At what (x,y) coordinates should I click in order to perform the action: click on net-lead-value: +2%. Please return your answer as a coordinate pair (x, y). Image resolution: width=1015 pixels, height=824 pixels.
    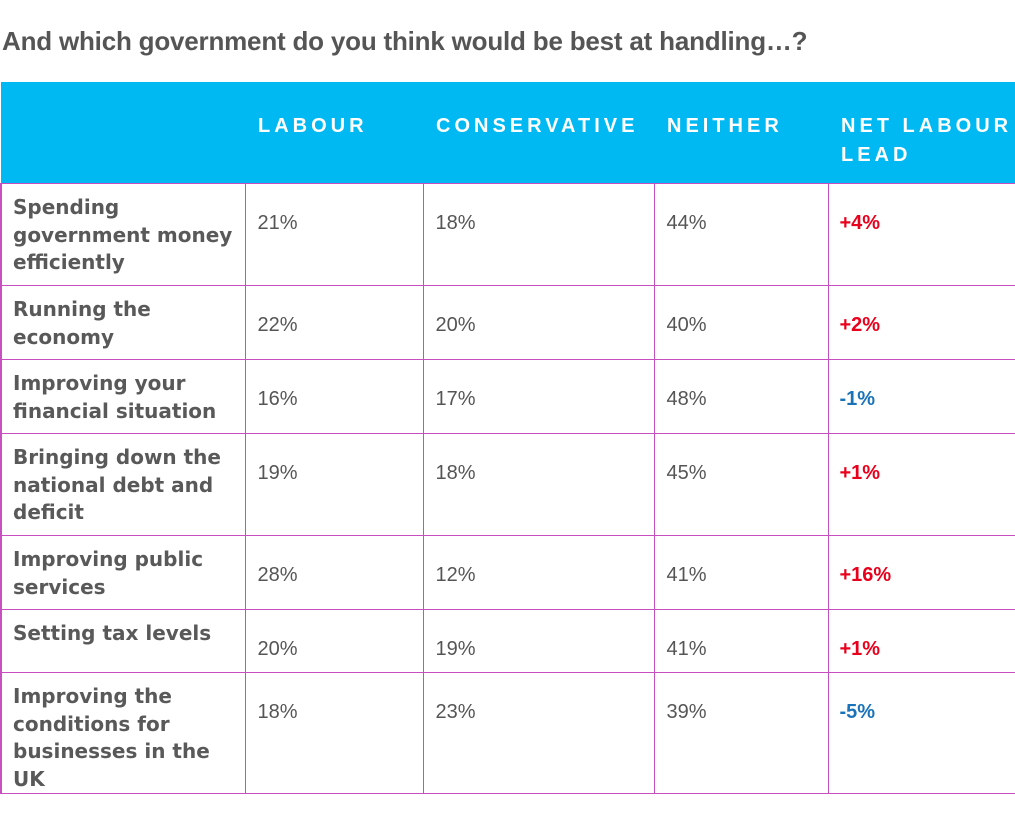
    Looking at the image, I should click on (921, 322).